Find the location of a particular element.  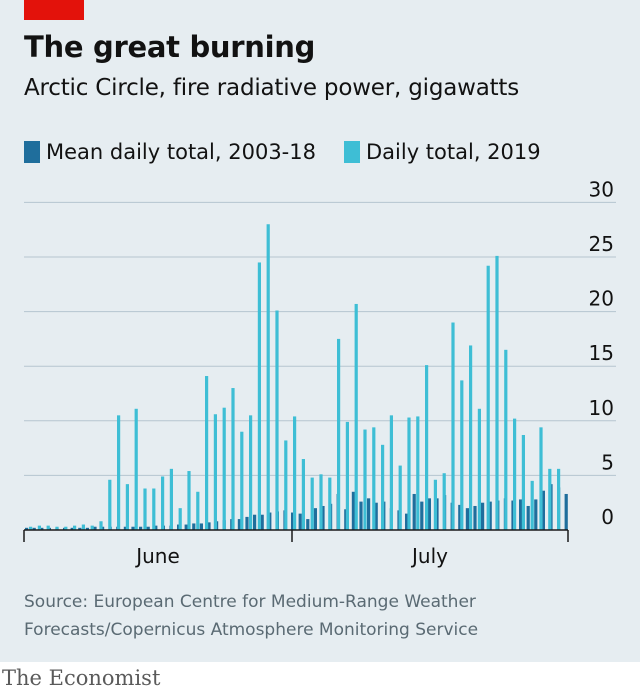

legend-label-2019: Daily total, 2019 is located at coordinates (453, 152).